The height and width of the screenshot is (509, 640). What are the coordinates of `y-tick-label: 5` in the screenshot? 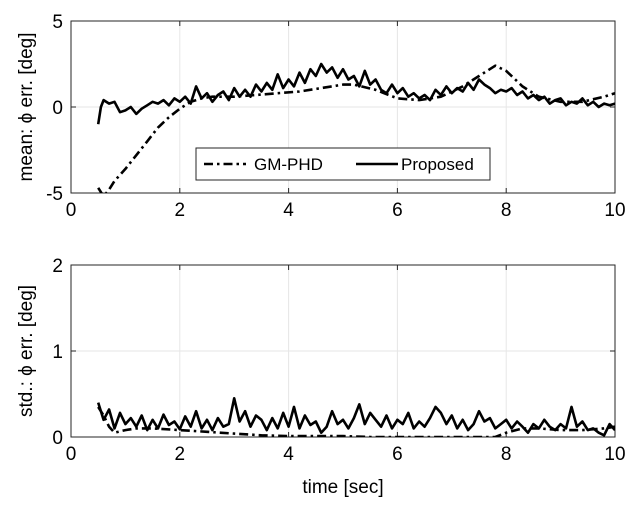 It's located at (57, 22).